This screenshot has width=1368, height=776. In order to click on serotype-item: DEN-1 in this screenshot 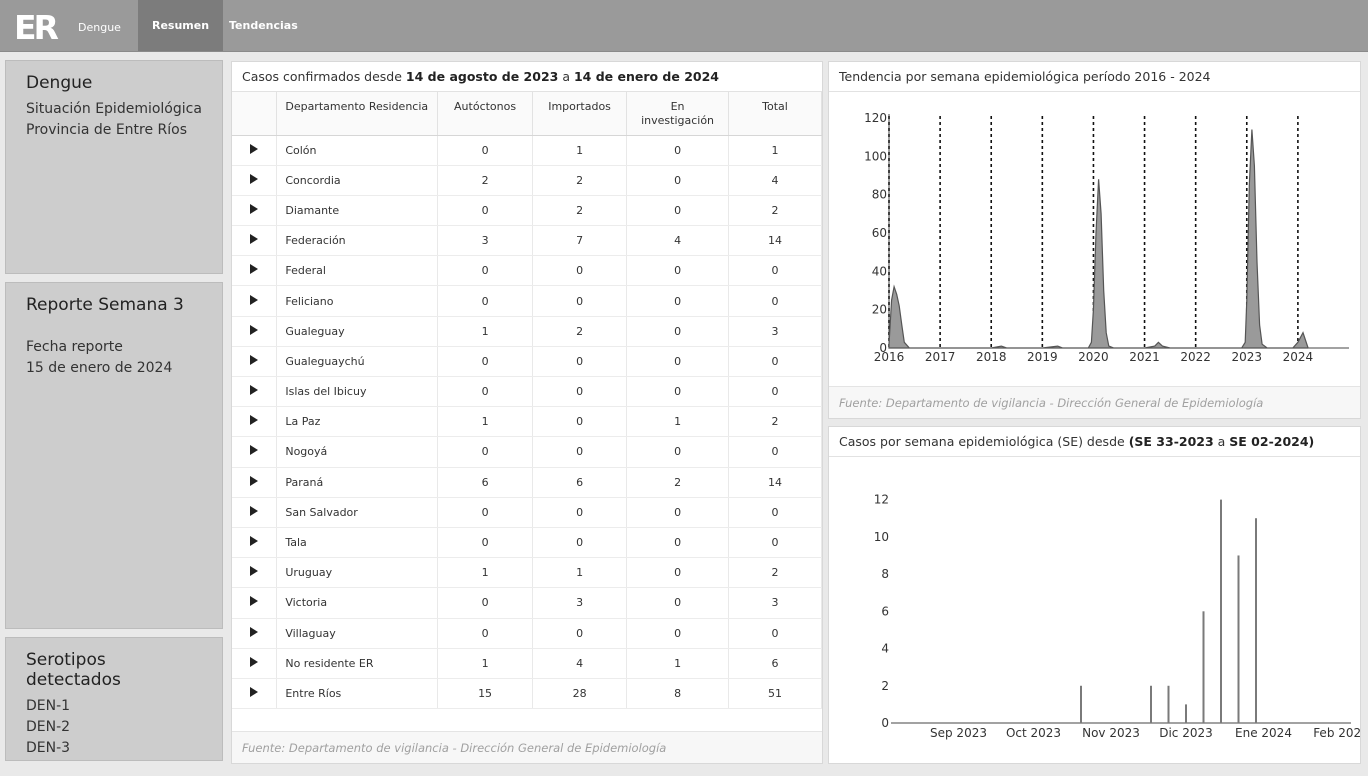, I will do `click(48, 706)`.